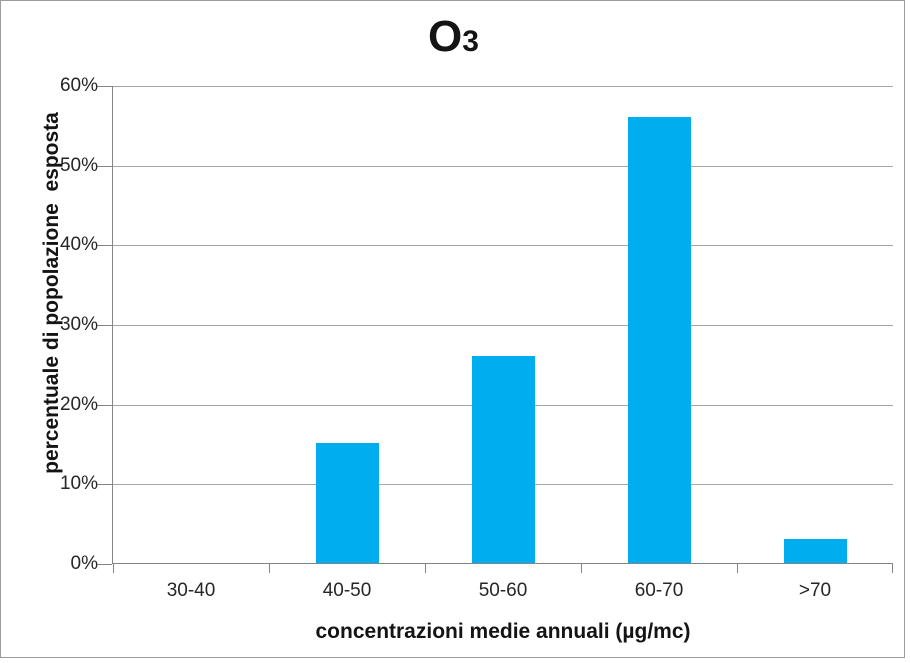 Image resolution: width=910 pixels, height=663 pixels. Describe the element at coordinates (78, 85) in the screenshot. I see `y-tick-label: 60%` at that location.